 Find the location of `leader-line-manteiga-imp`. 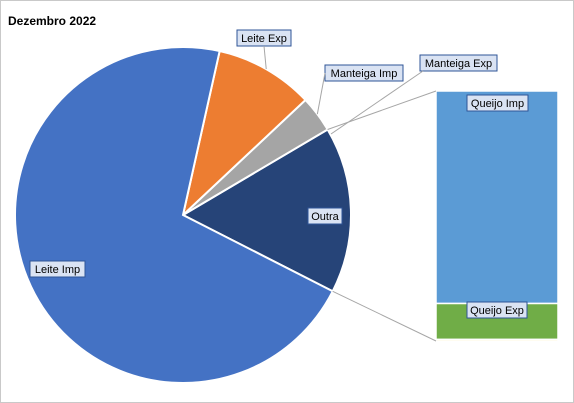

leader-line-manteiga-imp is located at coordinates (321, 93).